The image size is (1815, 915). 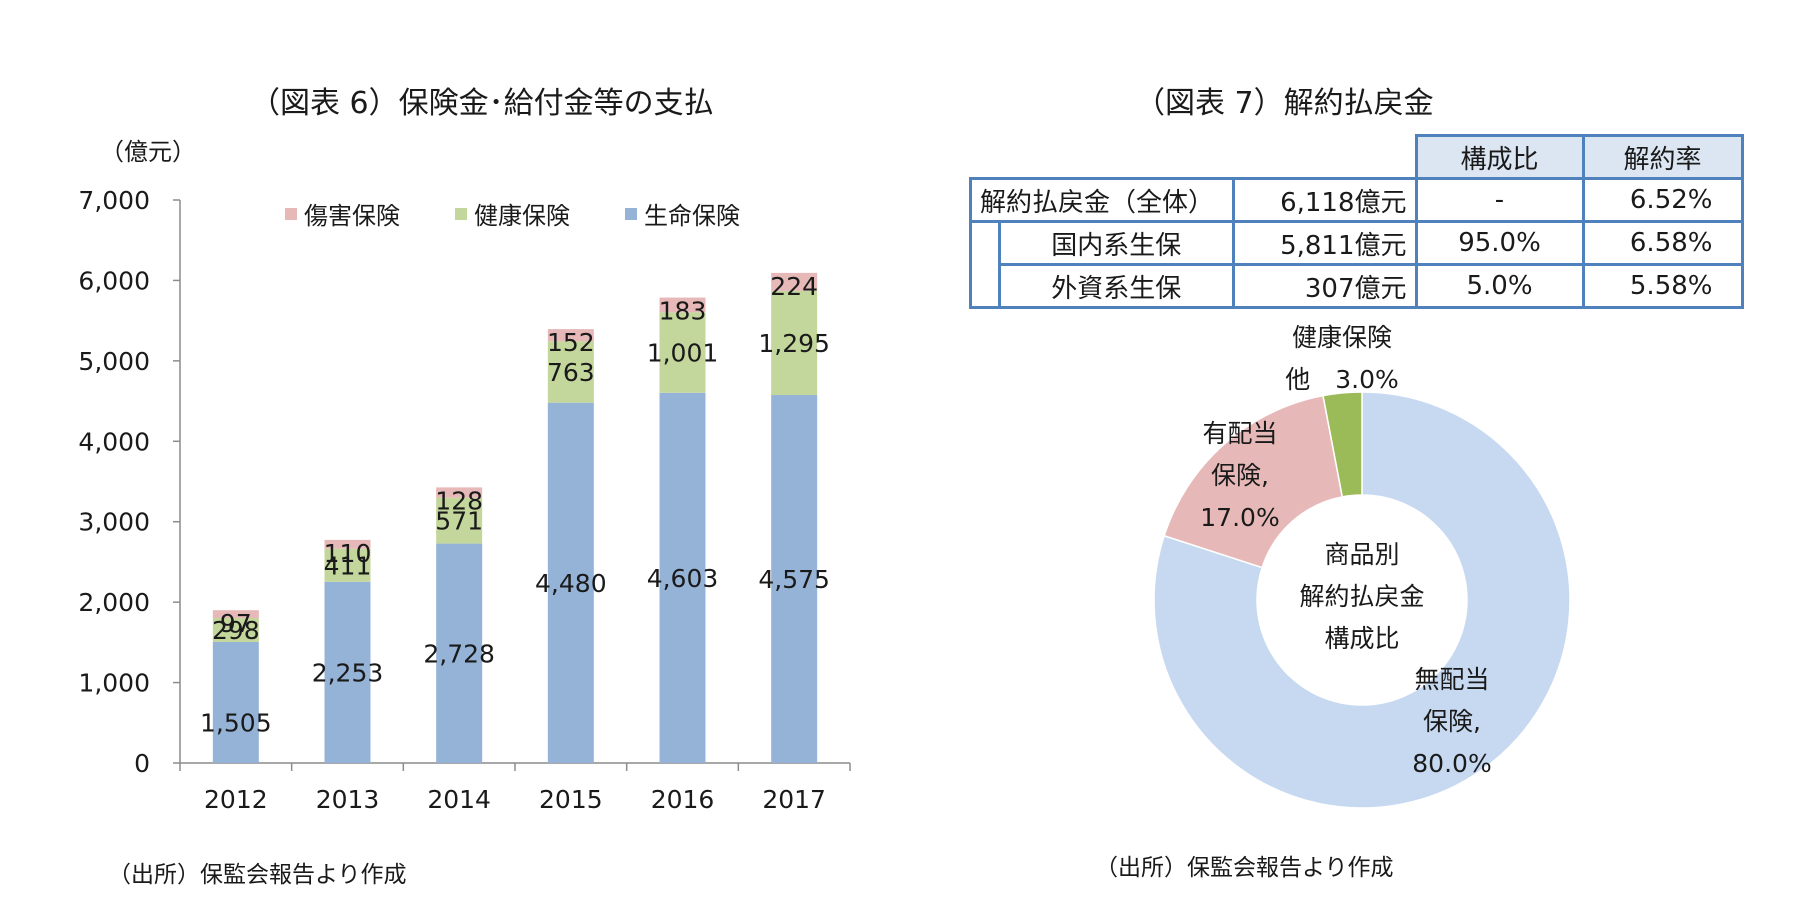 I want to click on row-rate: 6.52%, so click(x=1662, y=200).